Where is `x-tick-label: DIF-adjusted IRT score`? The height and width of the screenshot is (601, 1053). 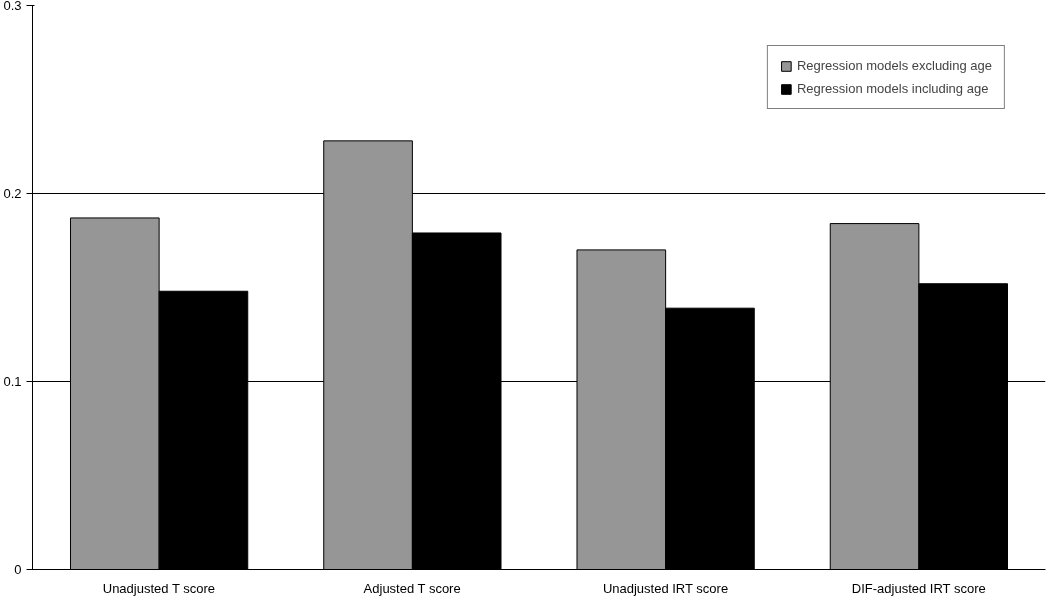 x-tick-label: DIF-adjusted IRT score is located at coordinates (918, 588).